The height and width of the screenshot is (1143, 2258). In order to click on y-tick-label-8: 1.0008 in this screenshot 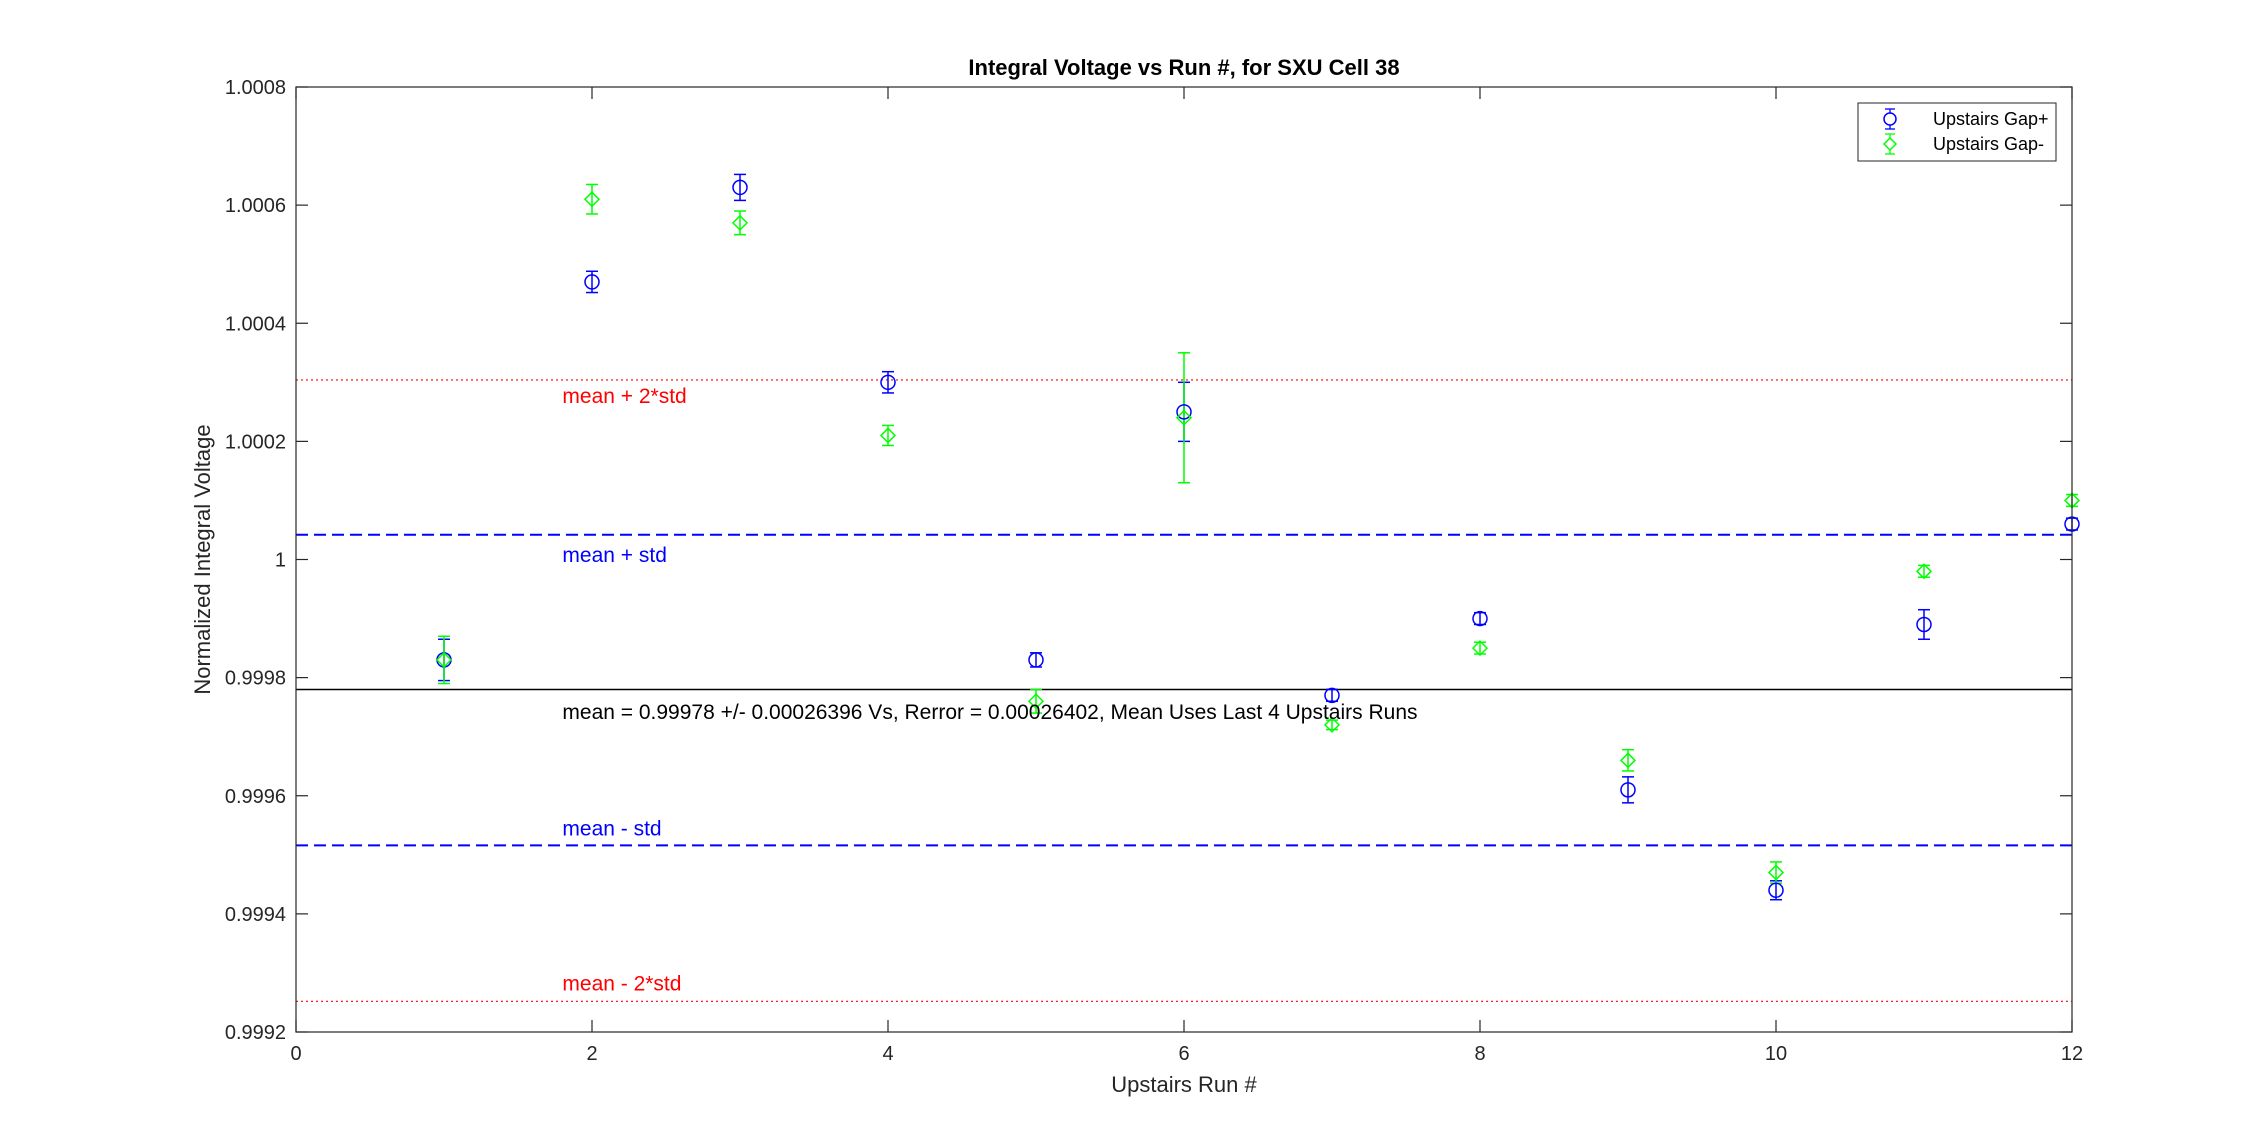, I will do `click(255, 88)`.